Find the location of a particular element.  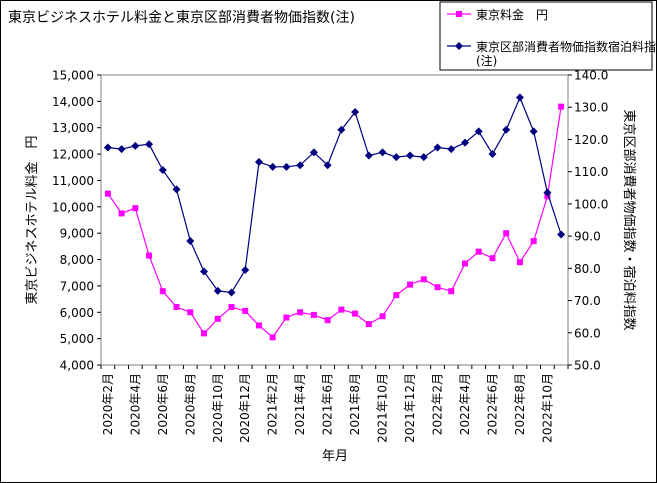

left-tick-label: 6,000 is located at coordinates (77, 313).